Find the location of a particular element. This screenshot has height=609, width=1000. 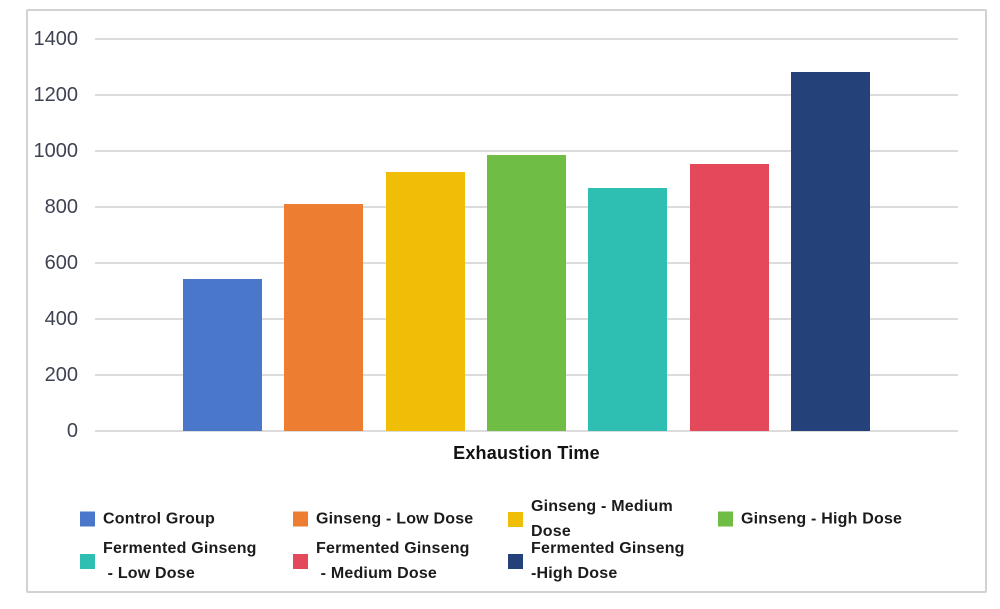

bar-ginseng-medium-dose is located at coordinates (425, 301).